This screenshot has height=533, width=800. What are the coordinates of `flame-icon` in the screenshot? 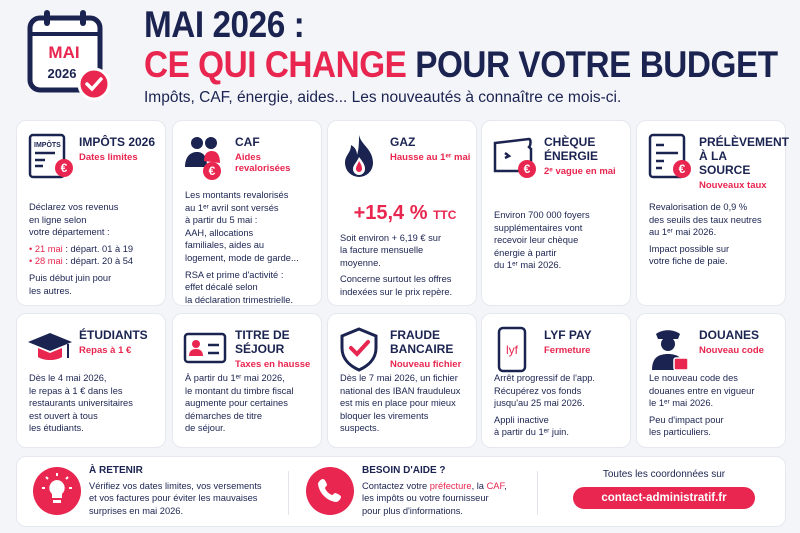 It's located at (359, 156).